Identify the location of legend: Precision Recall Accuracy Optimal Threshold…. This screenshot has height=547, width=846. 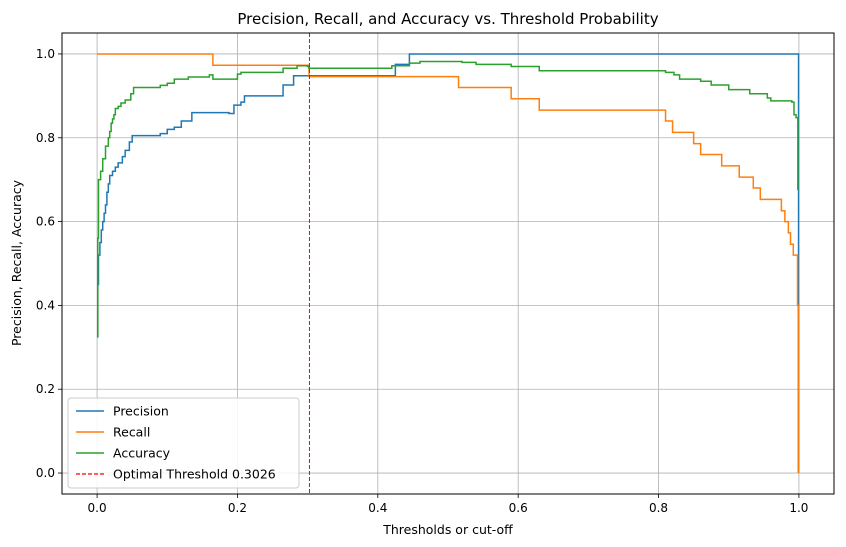
(183, 443).